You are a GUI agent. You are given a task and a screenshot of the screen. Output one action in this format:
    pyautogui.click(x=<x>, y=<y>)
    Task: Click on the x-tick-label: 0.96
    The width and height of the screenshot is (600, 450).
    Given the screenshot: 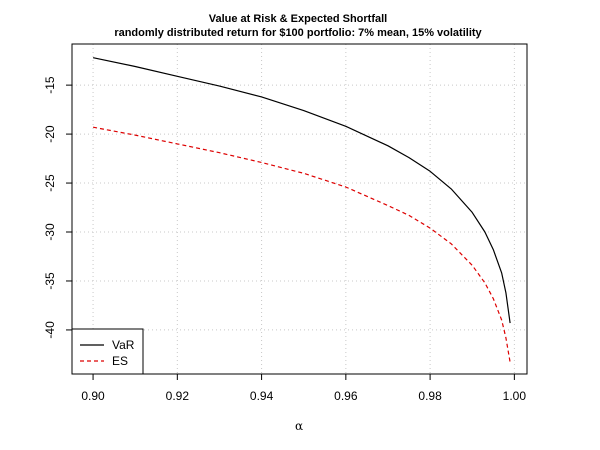 What is the action you would take?
    pyautogui.click(x=346, y=396)
    